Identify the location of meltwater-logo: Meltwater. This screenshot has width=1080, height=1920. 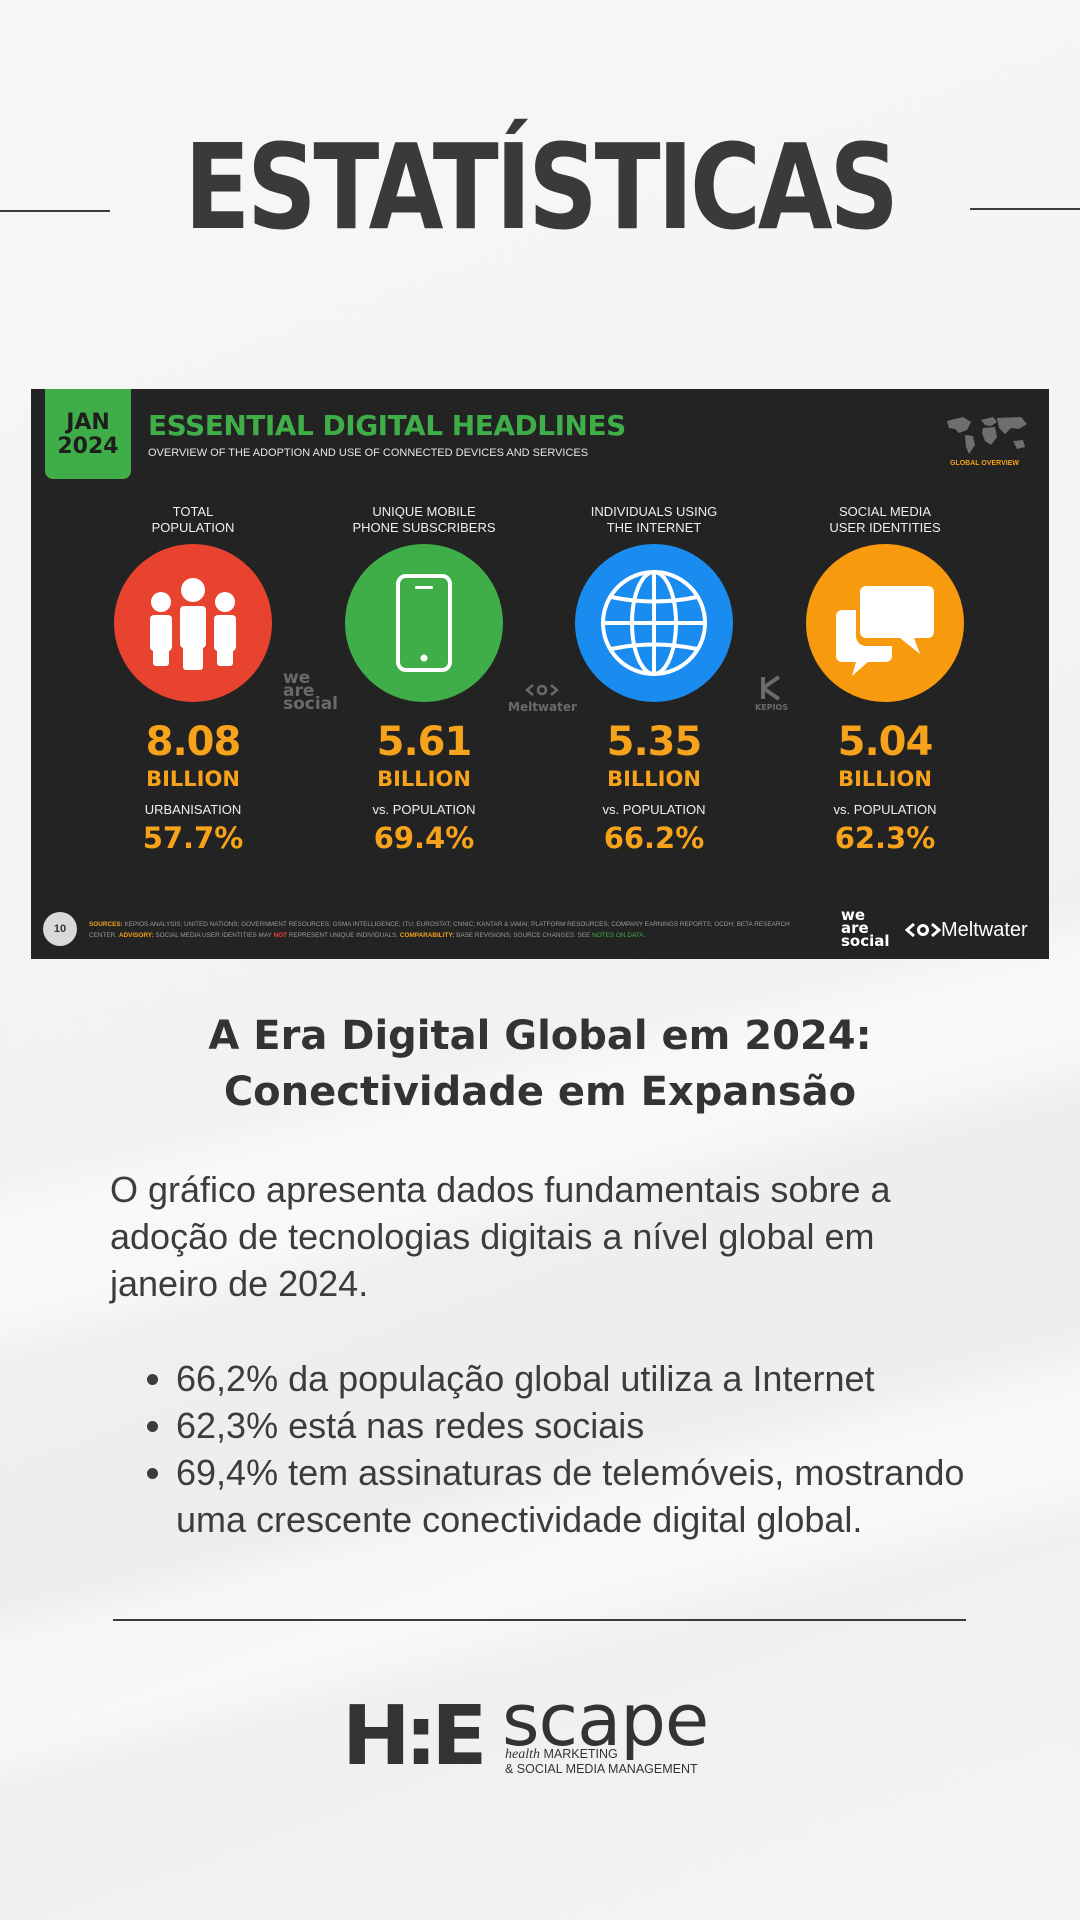
(966, 930).